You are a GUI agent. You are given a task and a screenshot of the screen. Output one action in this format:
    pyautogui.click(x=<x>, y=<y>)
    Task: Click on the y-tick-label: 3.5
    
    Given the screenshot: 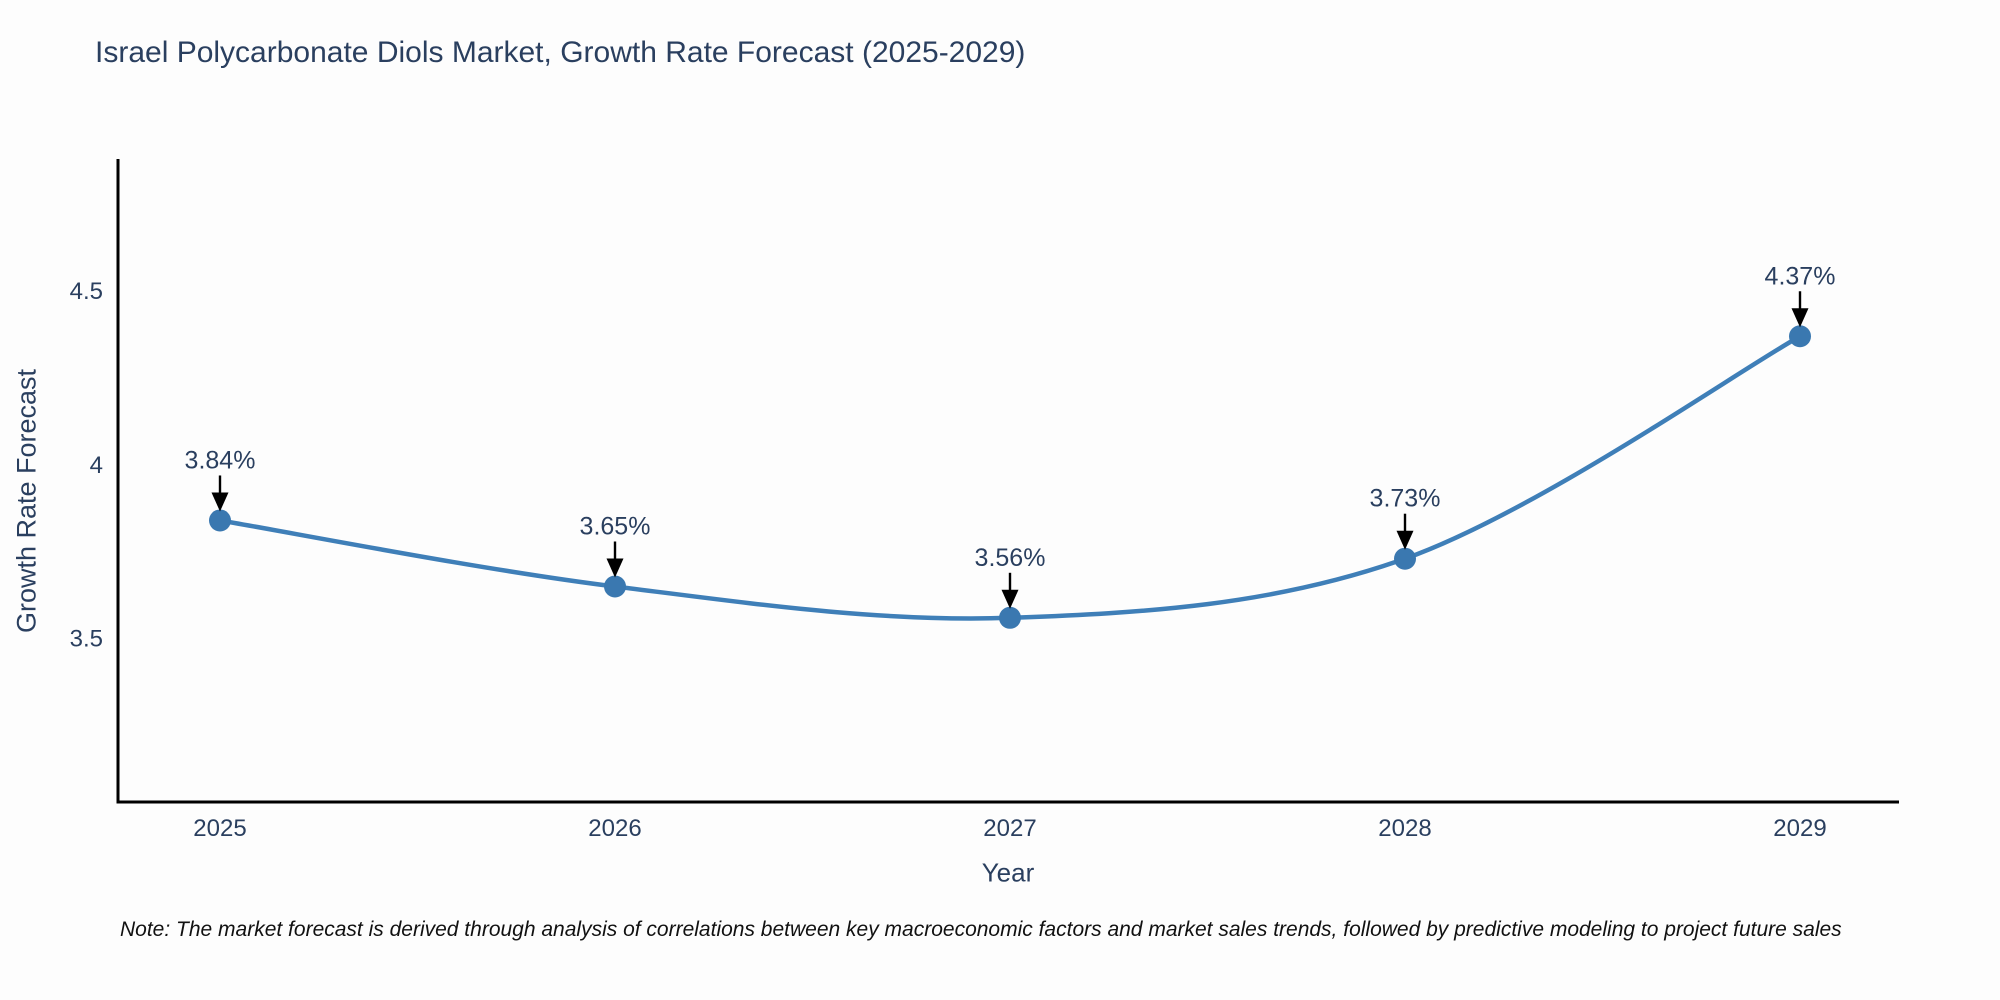 What is the action you would take?
    pyautogui.click(x=86, y=639)
    